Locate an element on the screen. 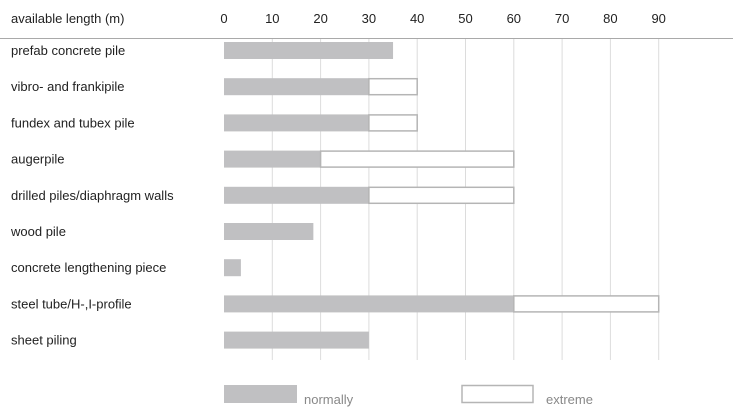  category-label: fundex and tubex pile is located at coordinates (73, 122).